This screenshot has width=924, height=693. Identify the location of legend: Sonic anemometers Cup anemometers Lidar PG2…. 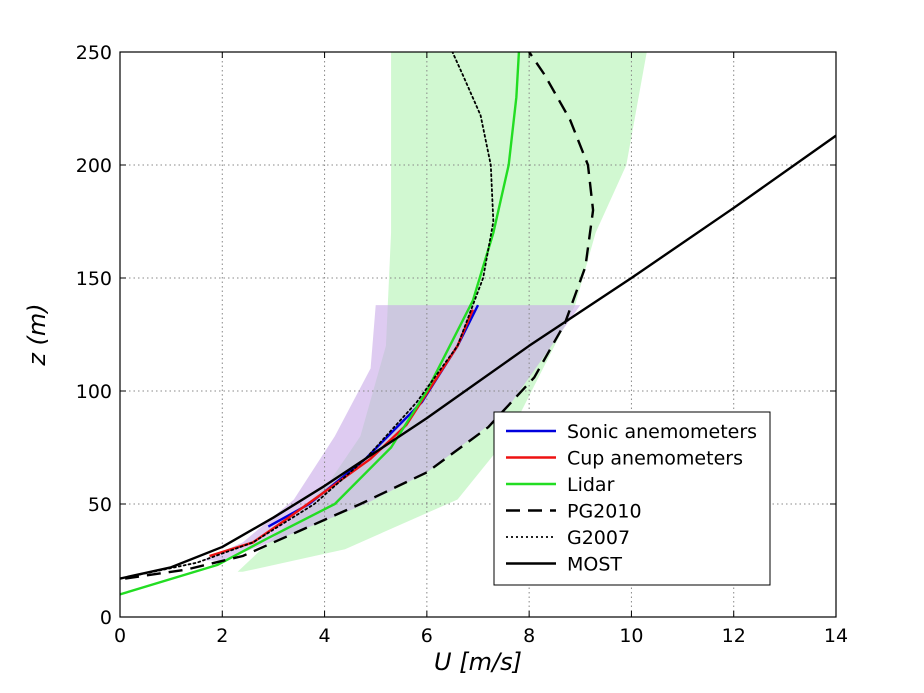
(632, 498).